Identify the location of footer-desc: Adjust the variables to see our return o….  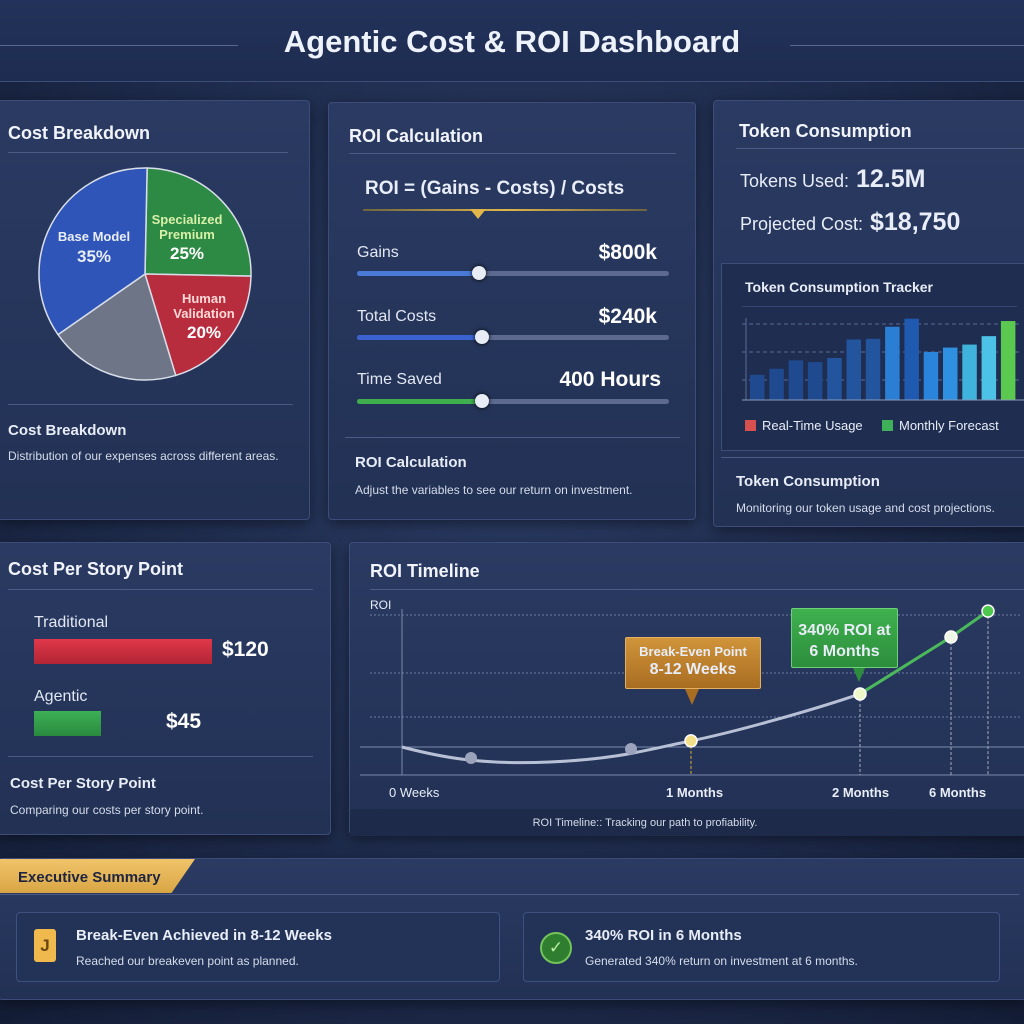
(494, 490).